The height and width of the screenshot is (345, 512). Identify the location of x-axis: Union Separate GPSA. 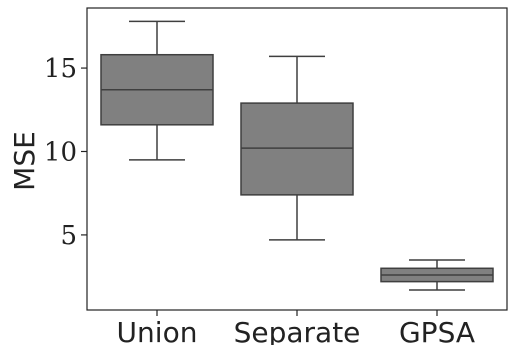
(296, 327).